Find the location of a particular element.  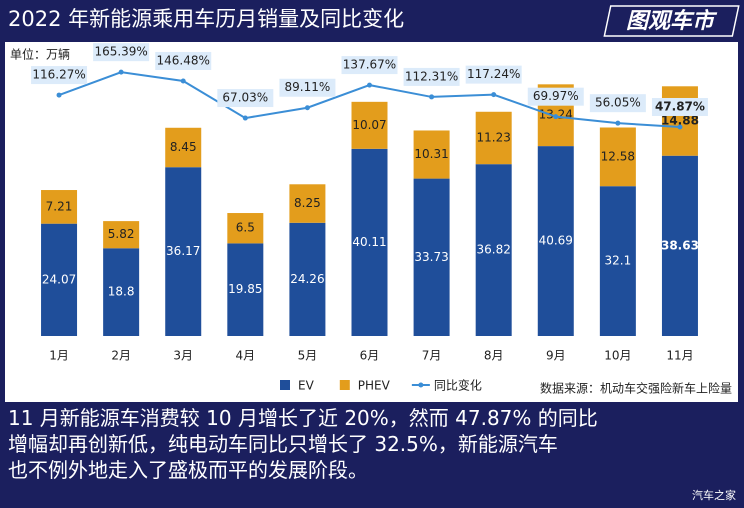

x-tick-label: 8月 is located at coordinates (494, 356).